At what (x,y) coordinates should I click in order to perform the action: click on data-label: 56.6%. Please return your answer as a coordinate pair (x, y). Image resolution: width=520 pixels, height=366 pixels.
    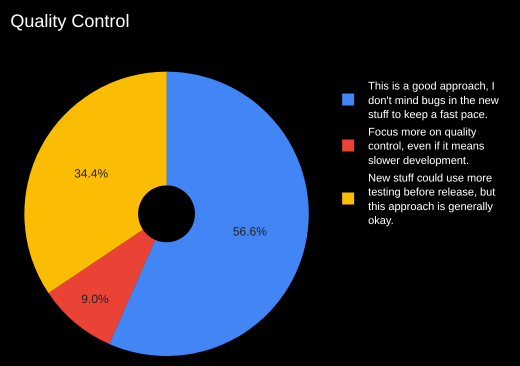
    Looking at the image, I should click on (250, 231).